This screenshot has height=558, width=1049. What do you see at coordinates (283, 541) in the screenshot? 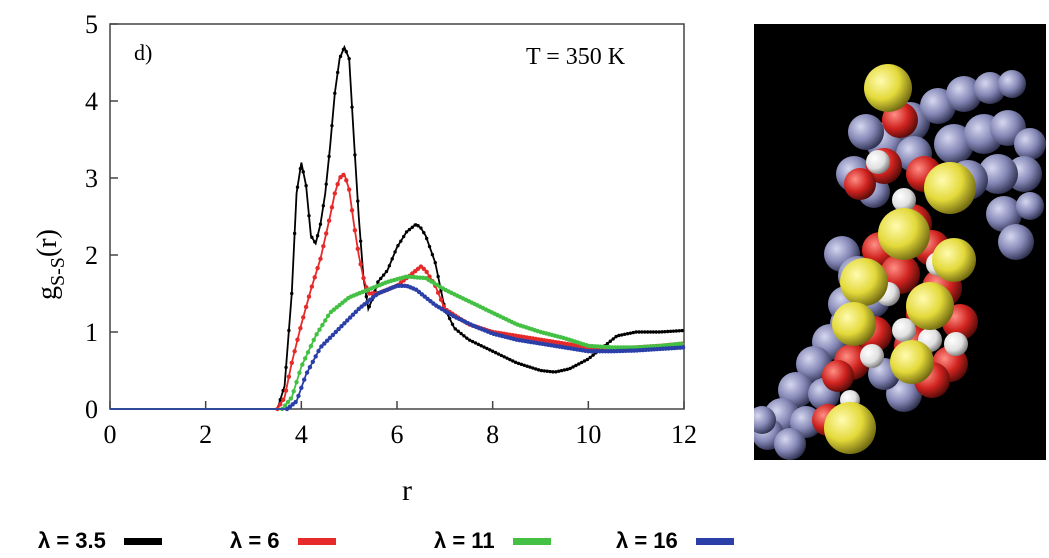
I see `legend-item-6: λ = 6` at bounding box center [283, 541].